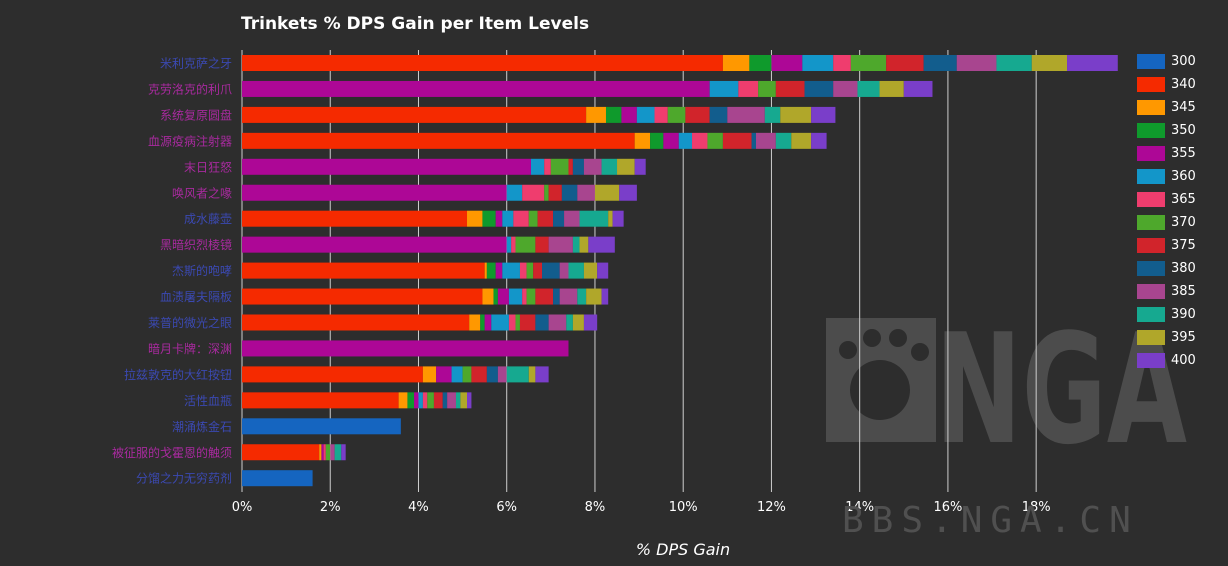 Image resolution: width=1228 pixels, height=566 pixels. What do you see at coordinates (641, 507) in the screenshot?
I see `x-tick-labels: 0% 2% 4% 6% 8% 10% 12% 14% 16% 18%` at bounding box center [641, 507].